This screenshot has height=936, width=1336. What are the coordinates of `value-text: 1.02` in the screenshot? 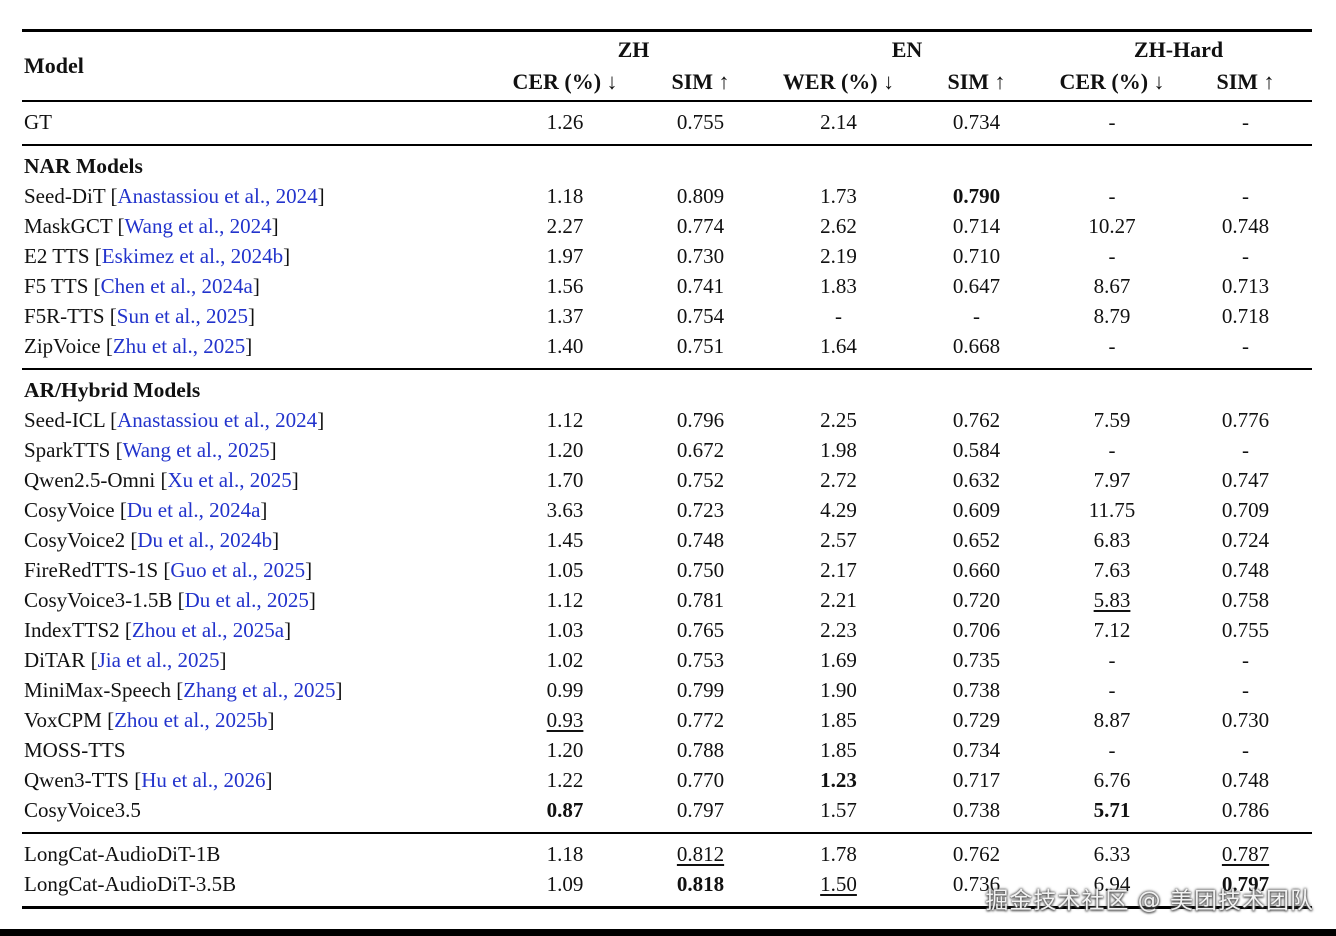 It's located at (565, 660).